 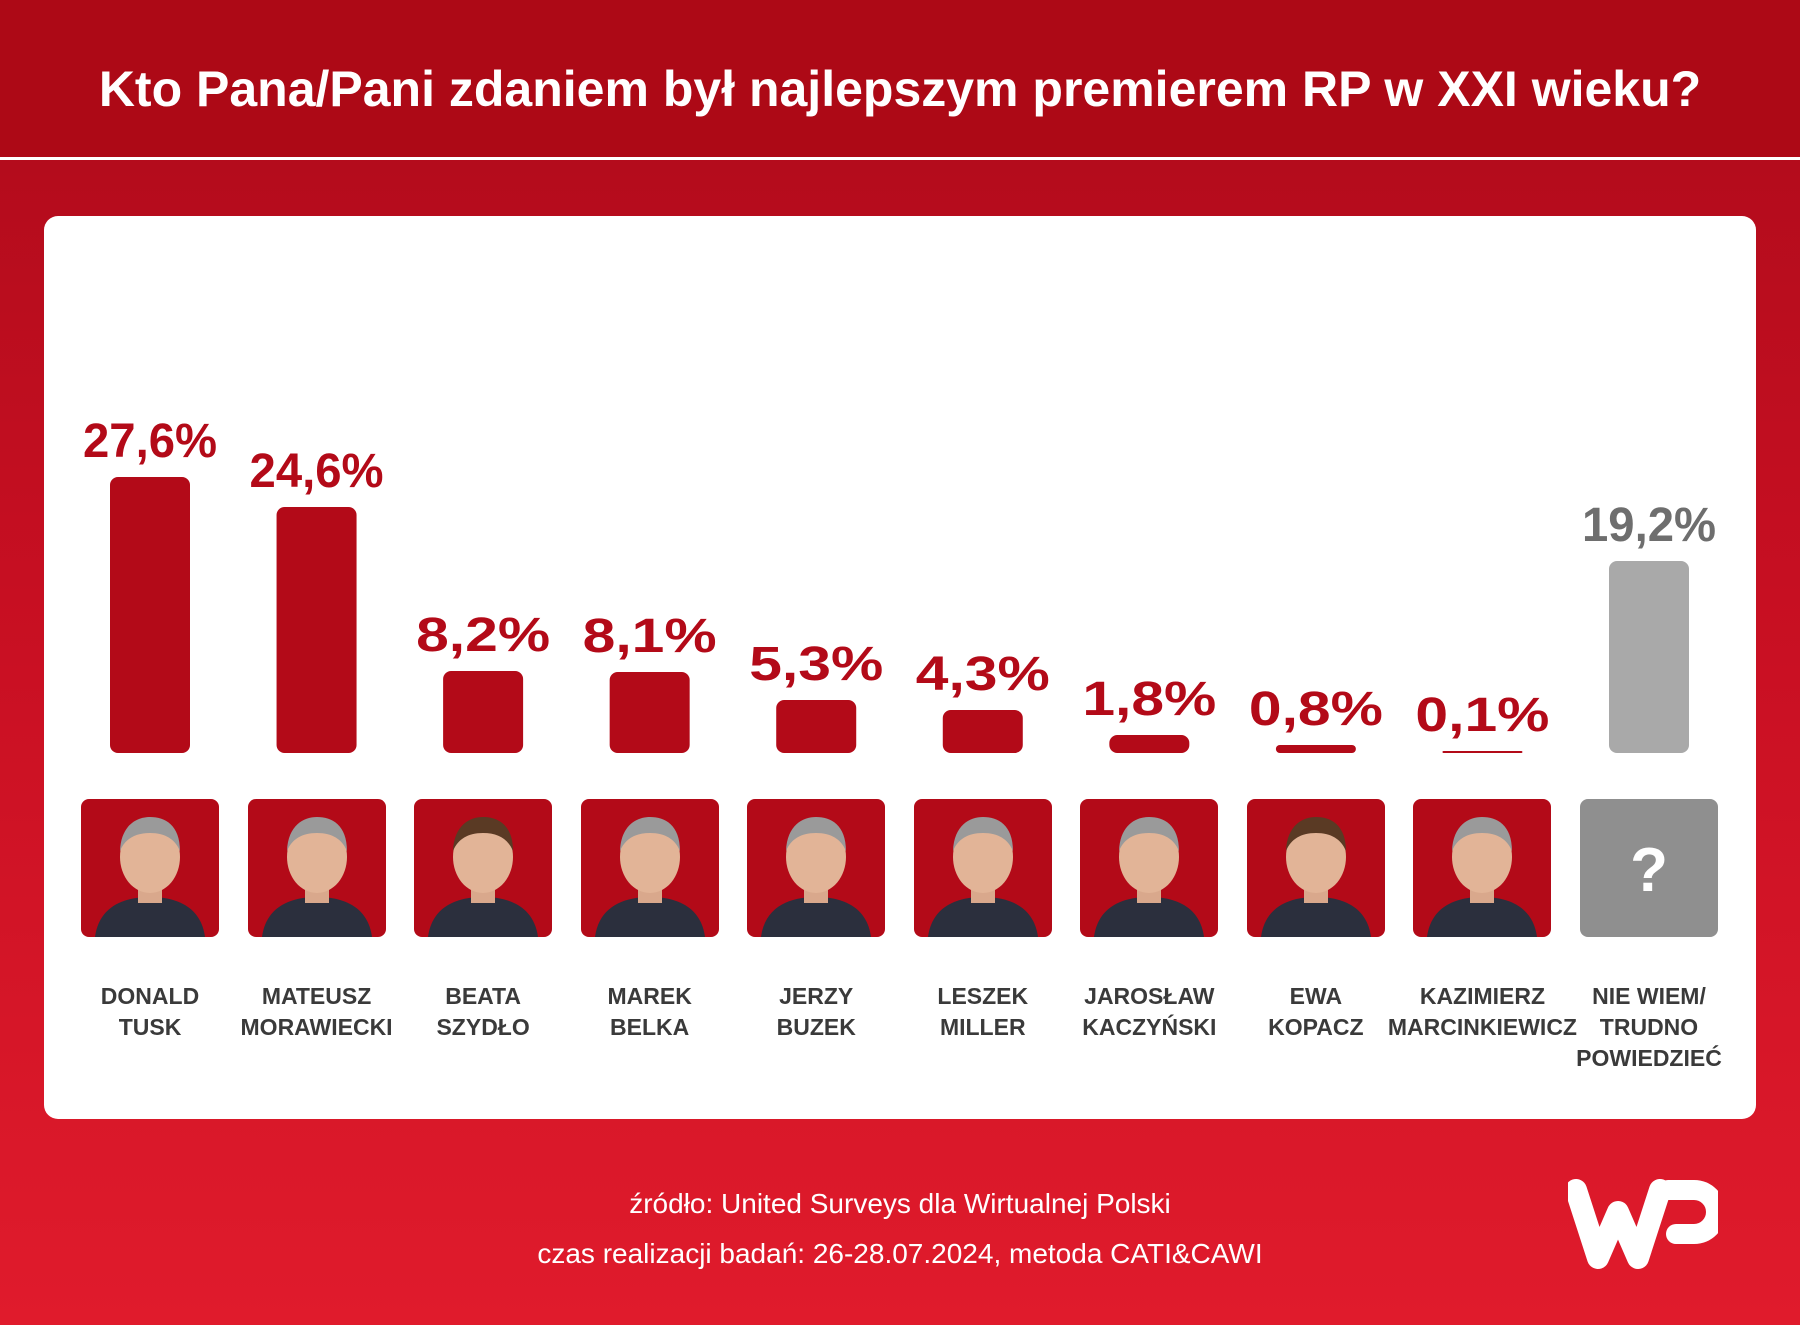 What do you see at coordinates (483, 1011) in the screenshot?
I see `category-label-2: BEATA SZYDŁO` at bounding box center [483, 1011].